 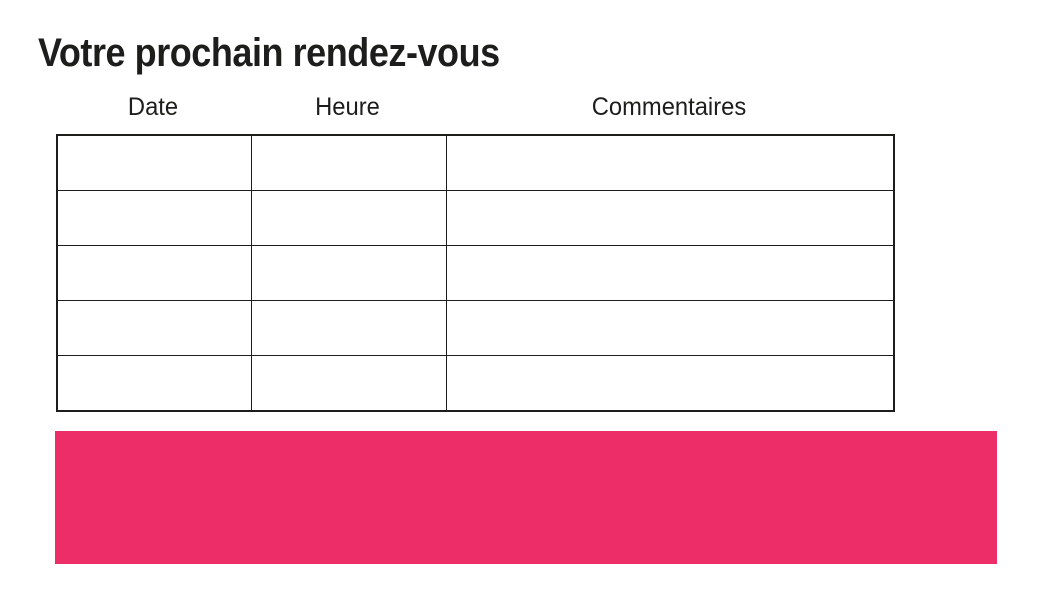 I want to click on column-header-heure: Heure, so click(x=347, y=107).